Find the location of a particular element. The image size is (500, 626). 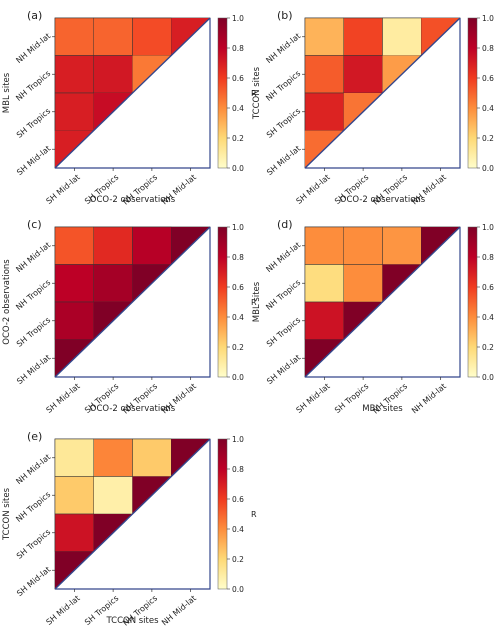

y-axis-label: TCCON sites is located at coordinates (257, 93).